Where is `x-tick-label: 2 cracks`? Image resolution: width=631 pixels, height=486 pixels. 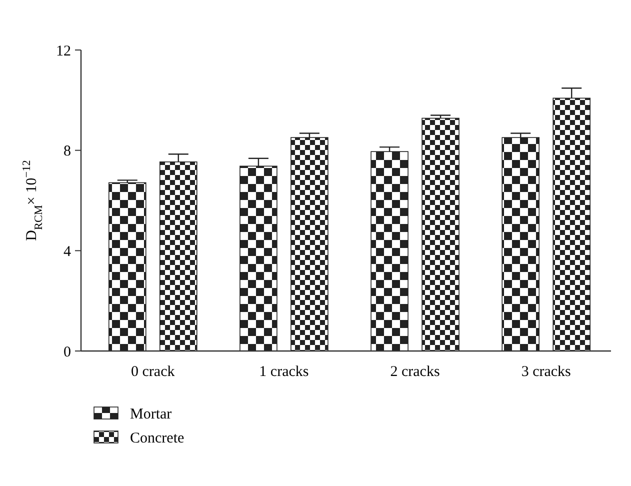
x-tick-label: 2 cracks is located at coordinates (415, 372).